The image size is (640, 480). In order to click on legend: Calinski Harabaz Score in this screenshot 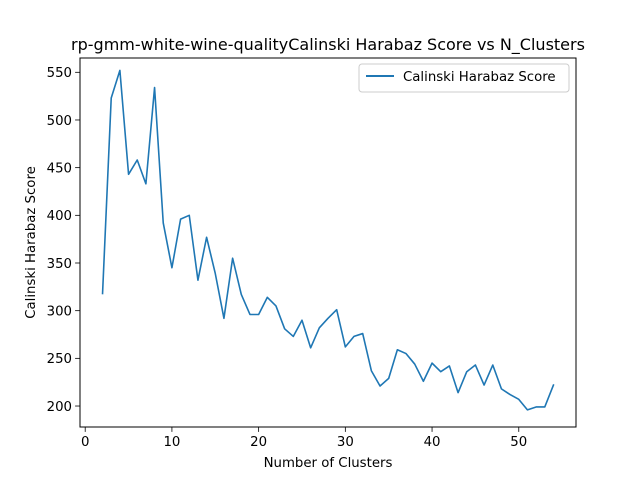, I will do `click(464, 78)`.